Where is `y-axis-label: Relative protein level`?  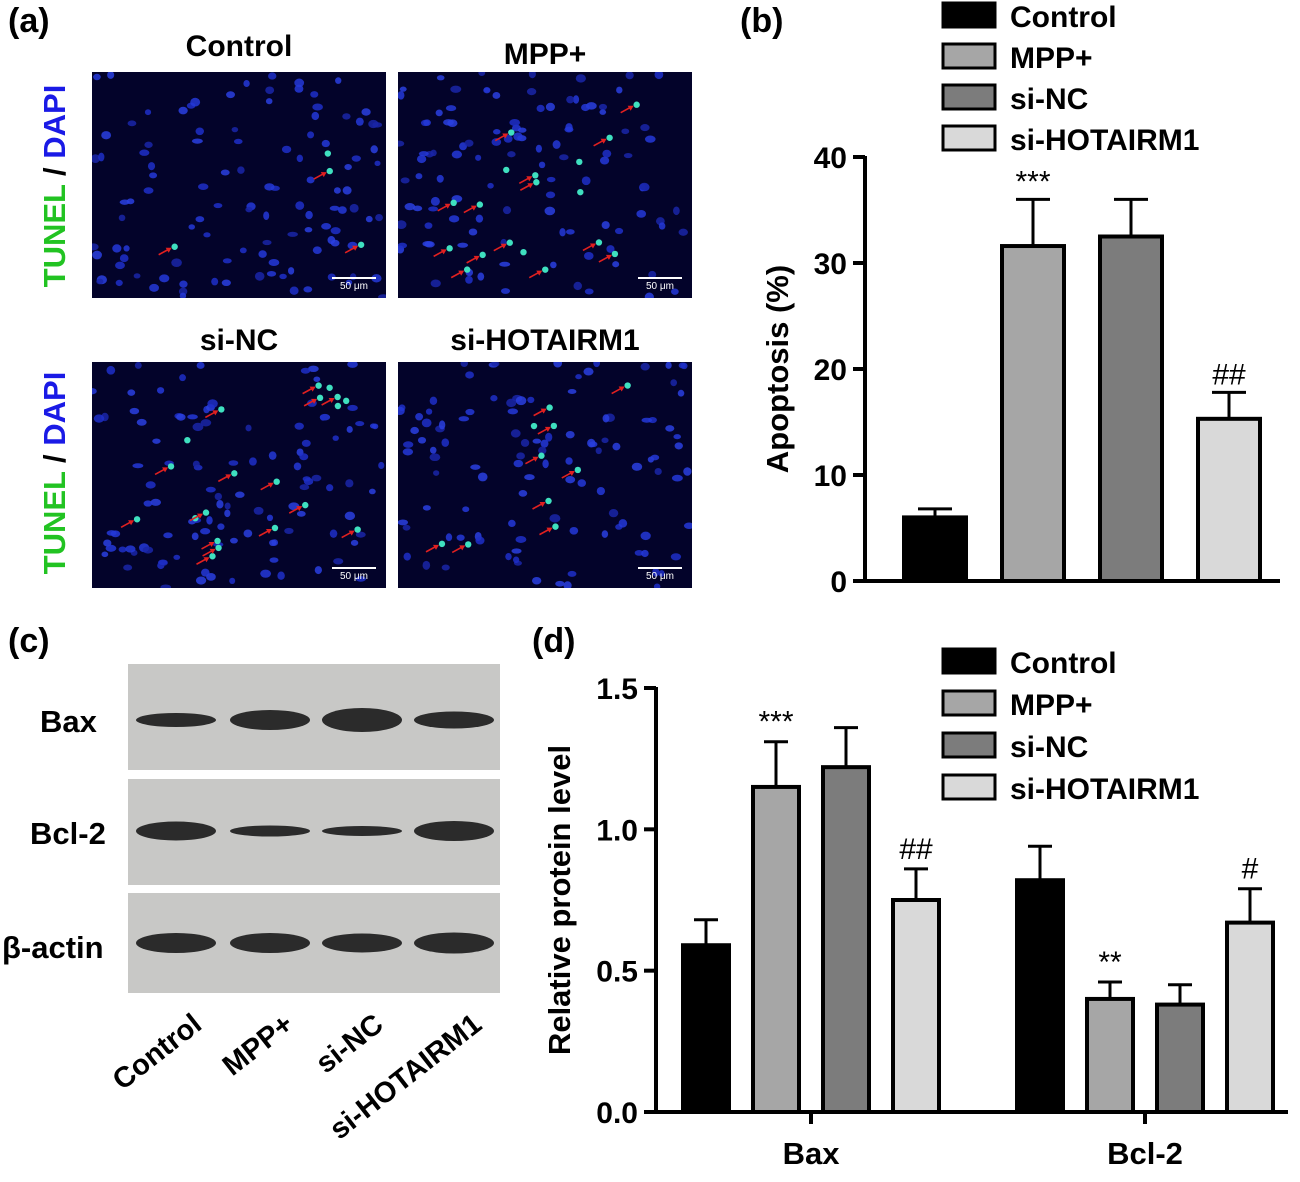 y-axis-label: Relative protein level is located at coordinates (559, 900).